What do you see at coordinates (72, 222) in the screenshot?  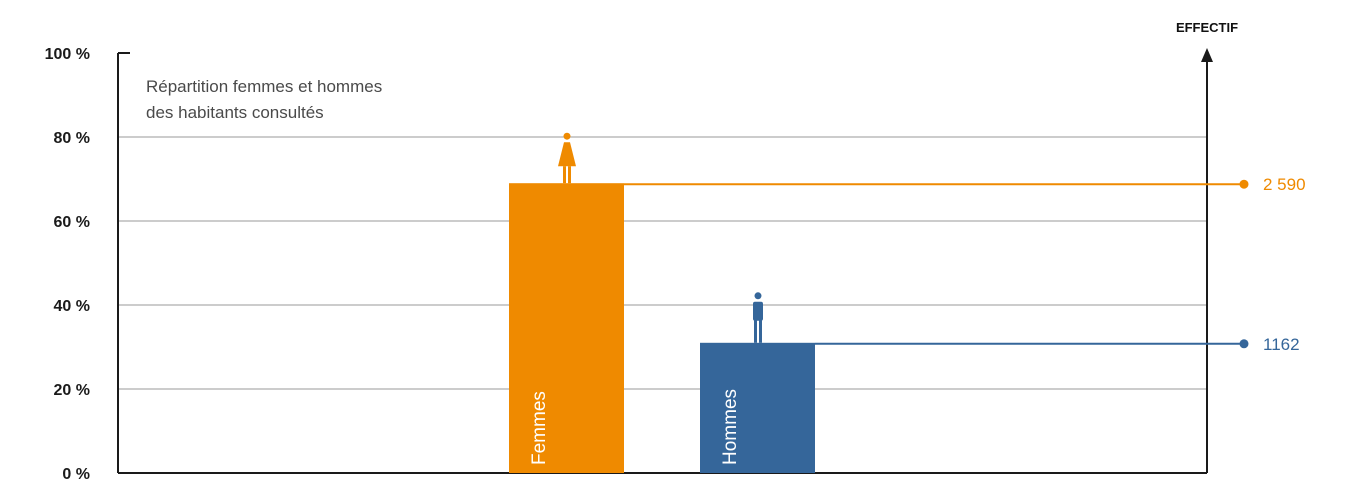 I see `y-tick-label: 60 %` at bounding box center [72, 222].